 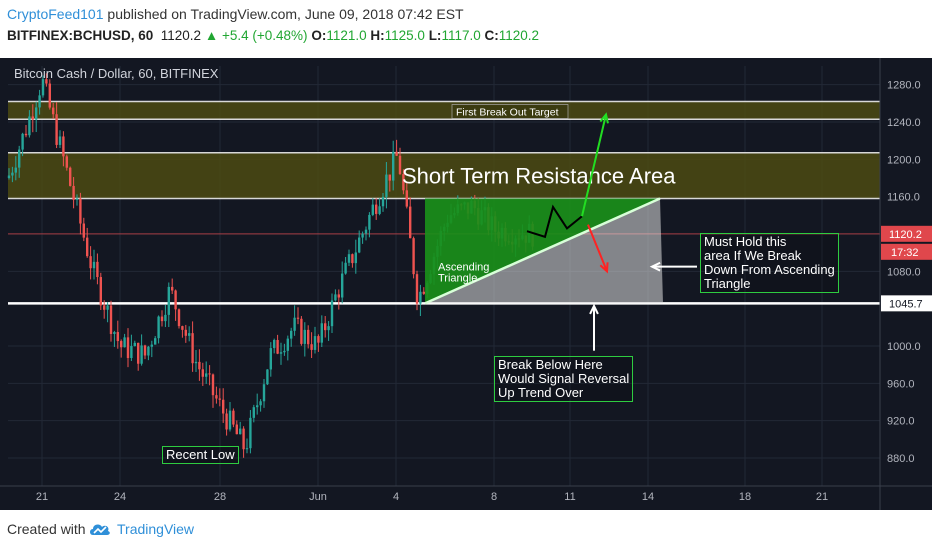 I want to click on y-tick-label: 1160.0, so click(x=903, y=198).